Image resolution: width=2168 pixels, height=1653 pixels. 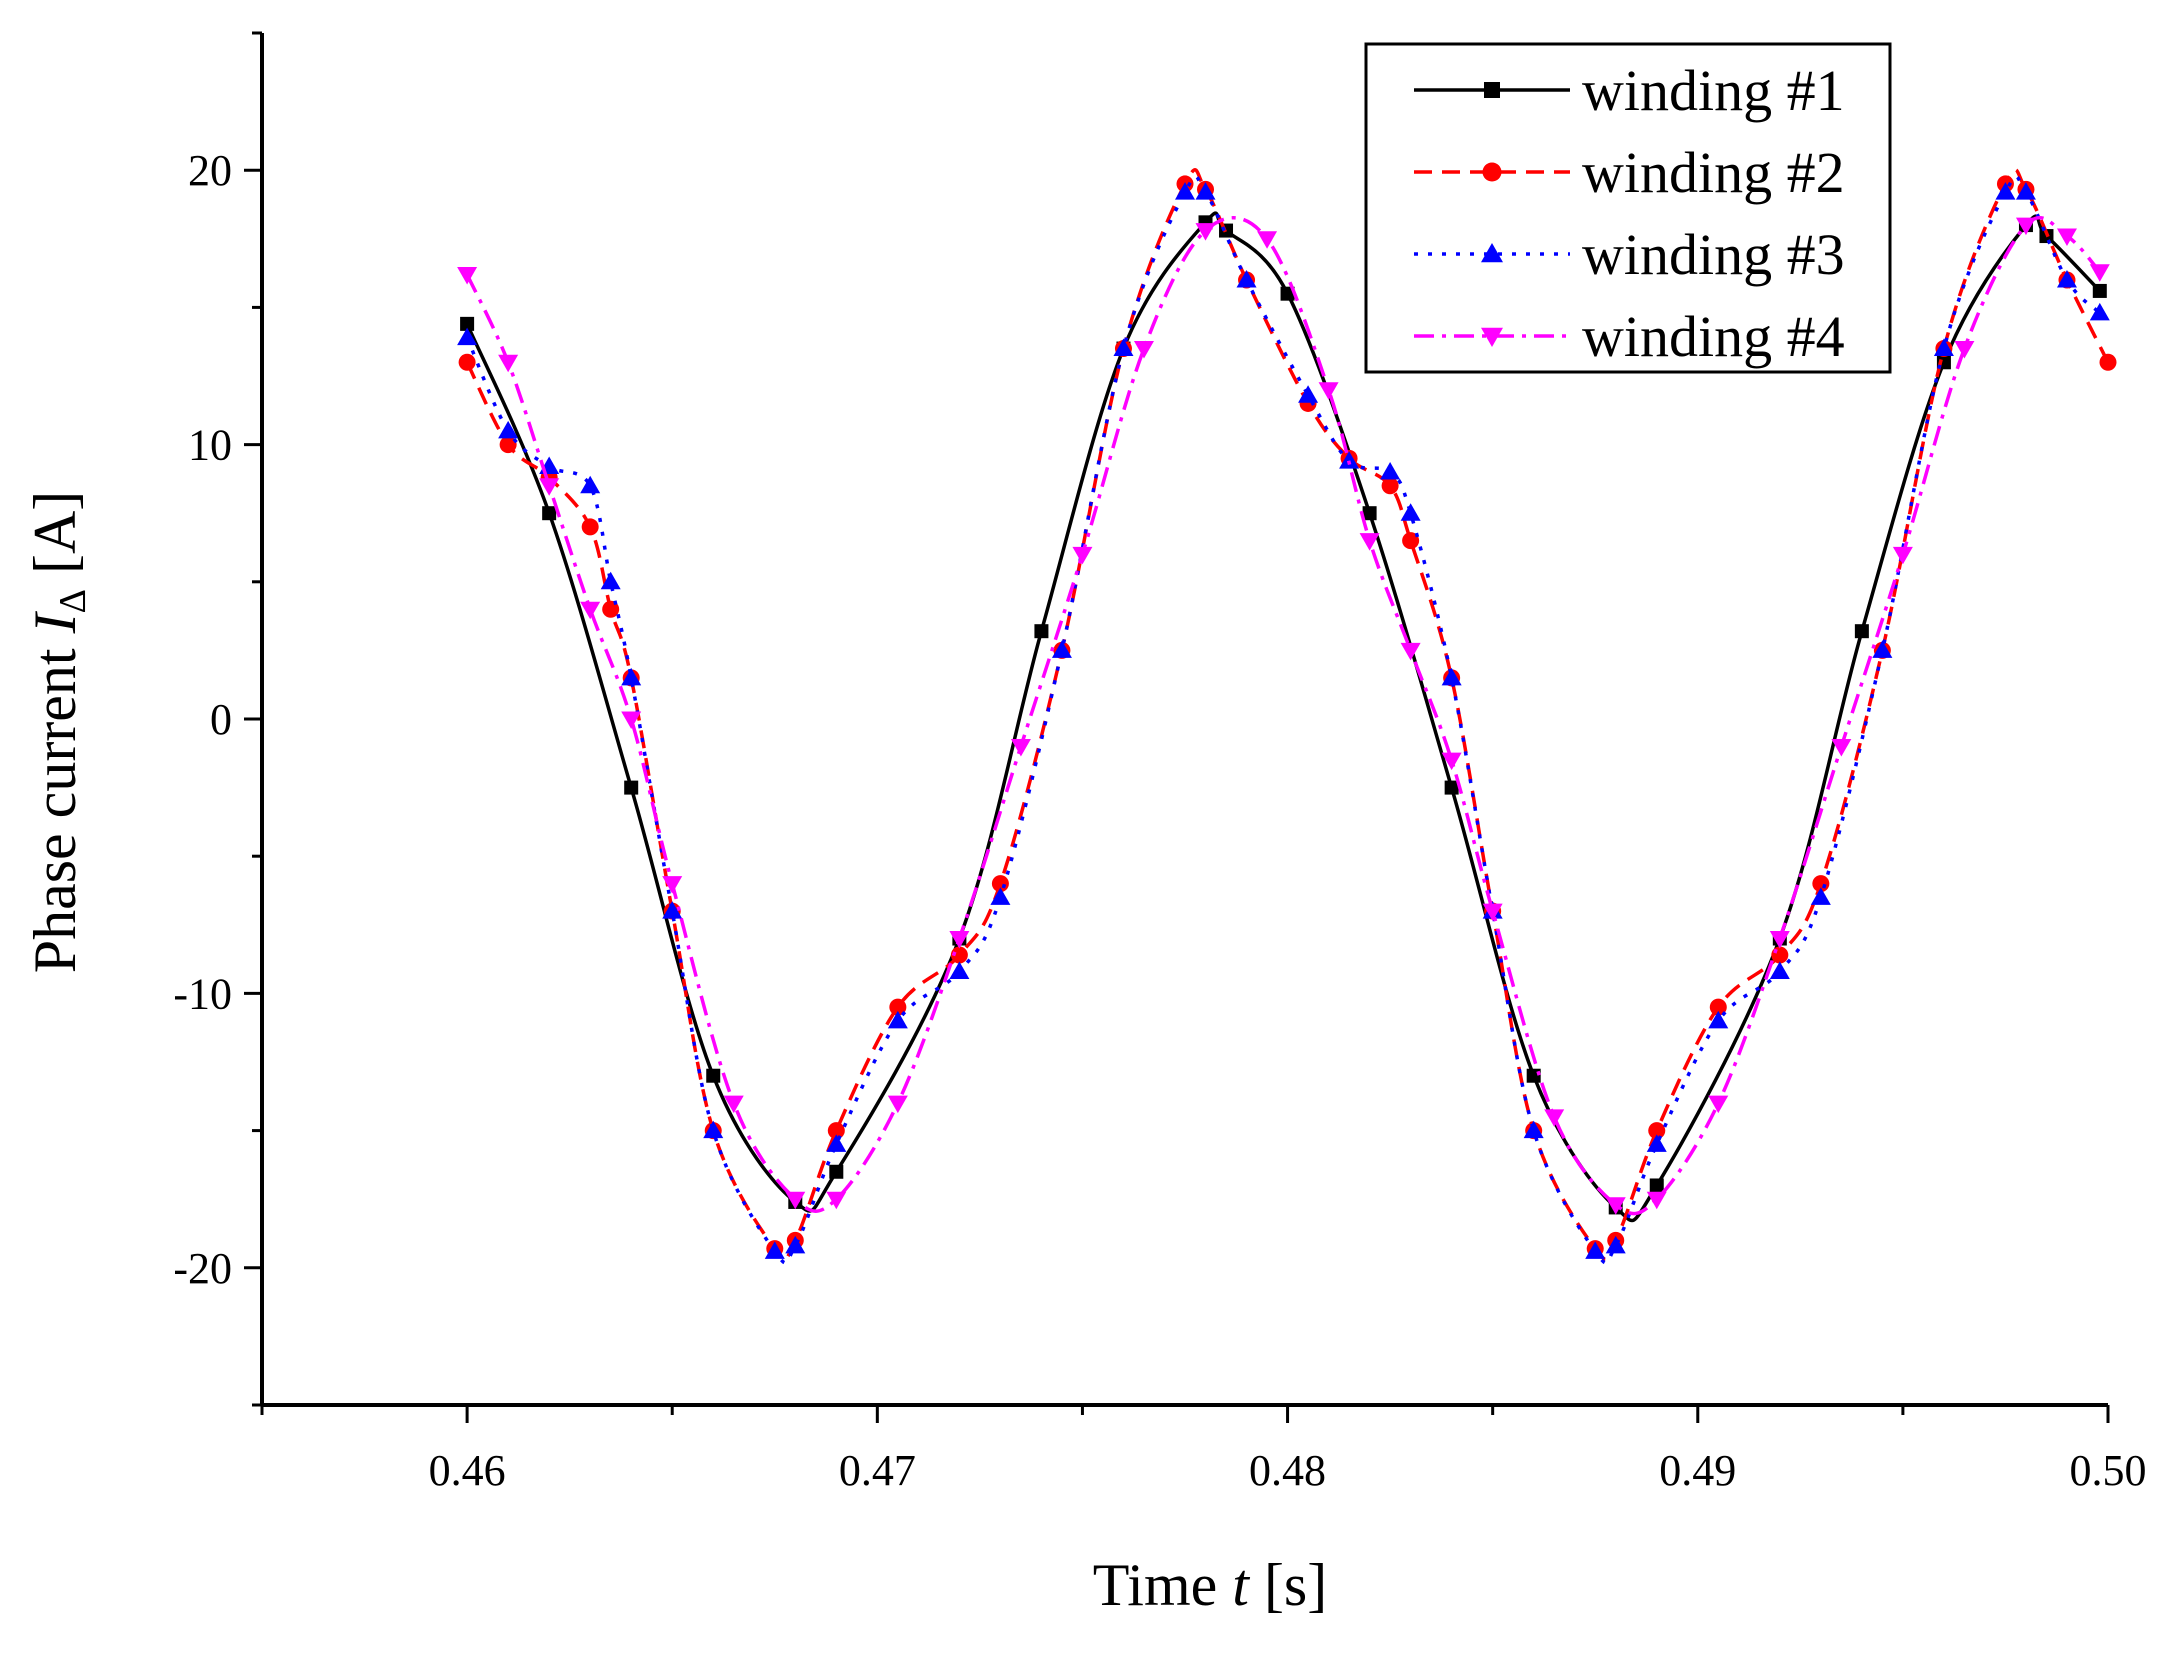 I want to click on legend-label-1: winding #1, so click(x=1713, y=90).